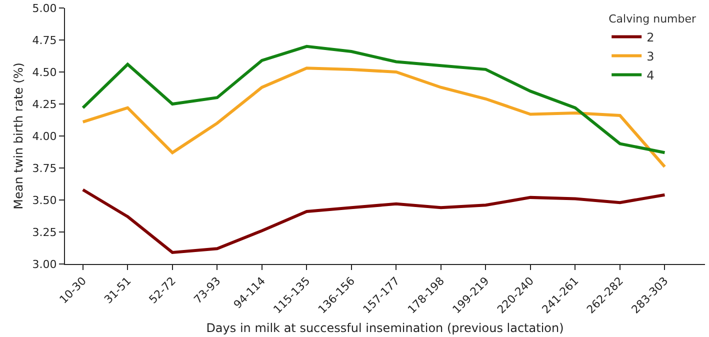 The height and width of the screenshot is (337, 709). What do you see at coordinates (44, 264) in the screenshot?
I see `y-tick-label: 3.00` at bounding box center [44, 264].